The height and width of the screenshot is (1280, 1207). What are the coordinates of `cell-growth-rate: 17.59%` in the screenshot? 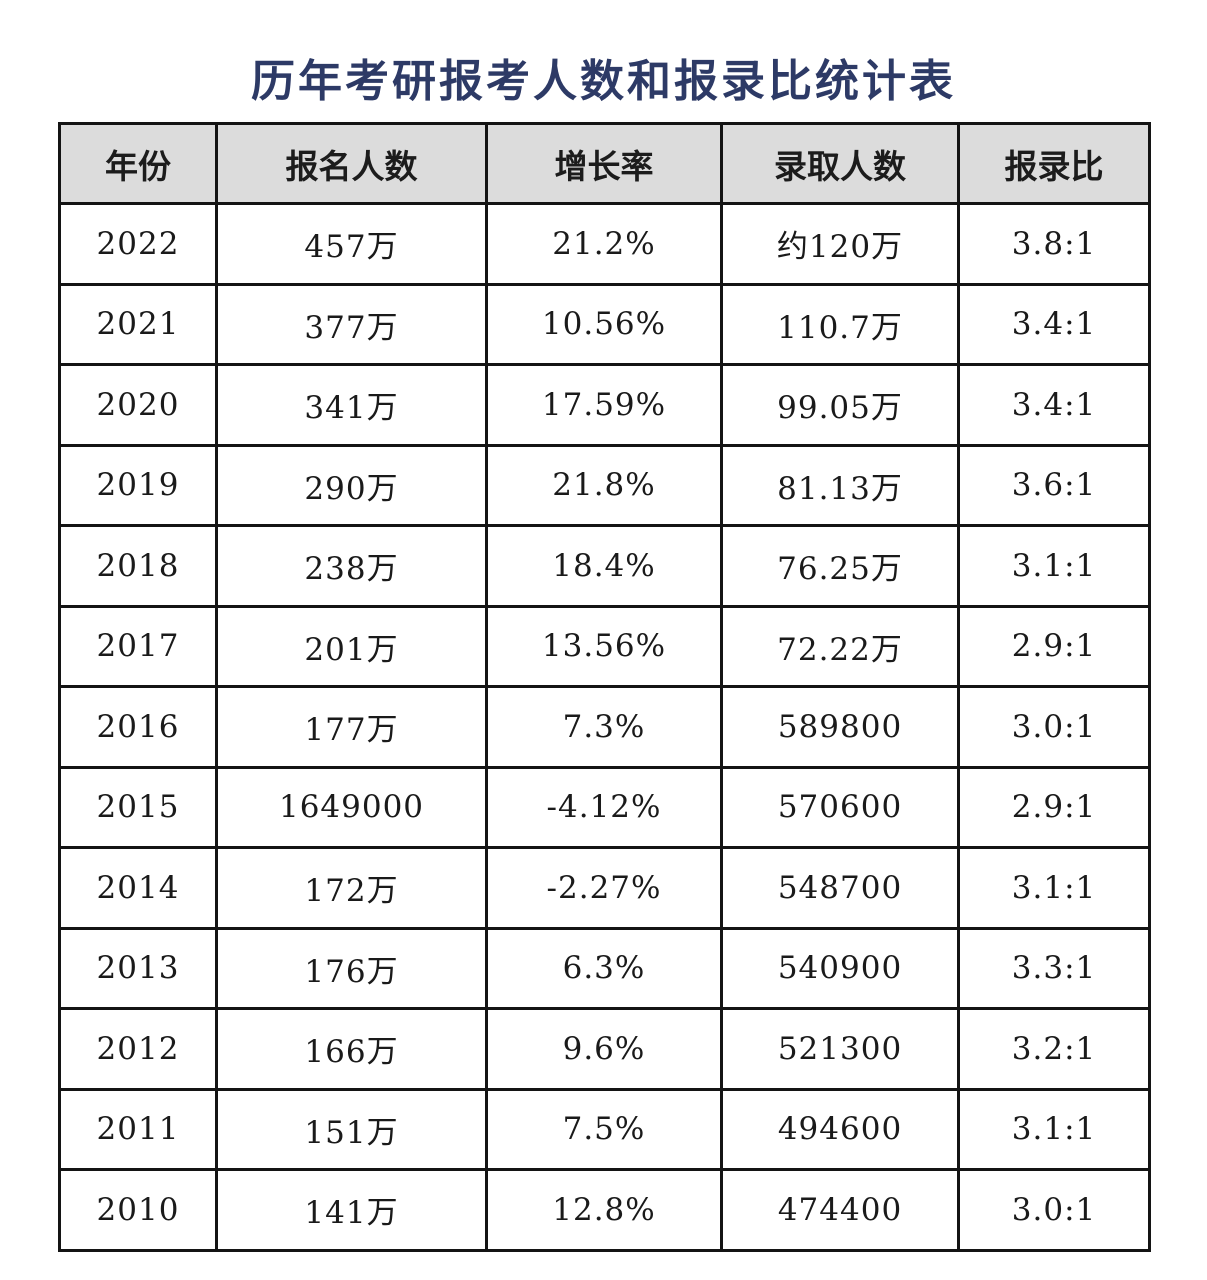 It's located at (604, 405).